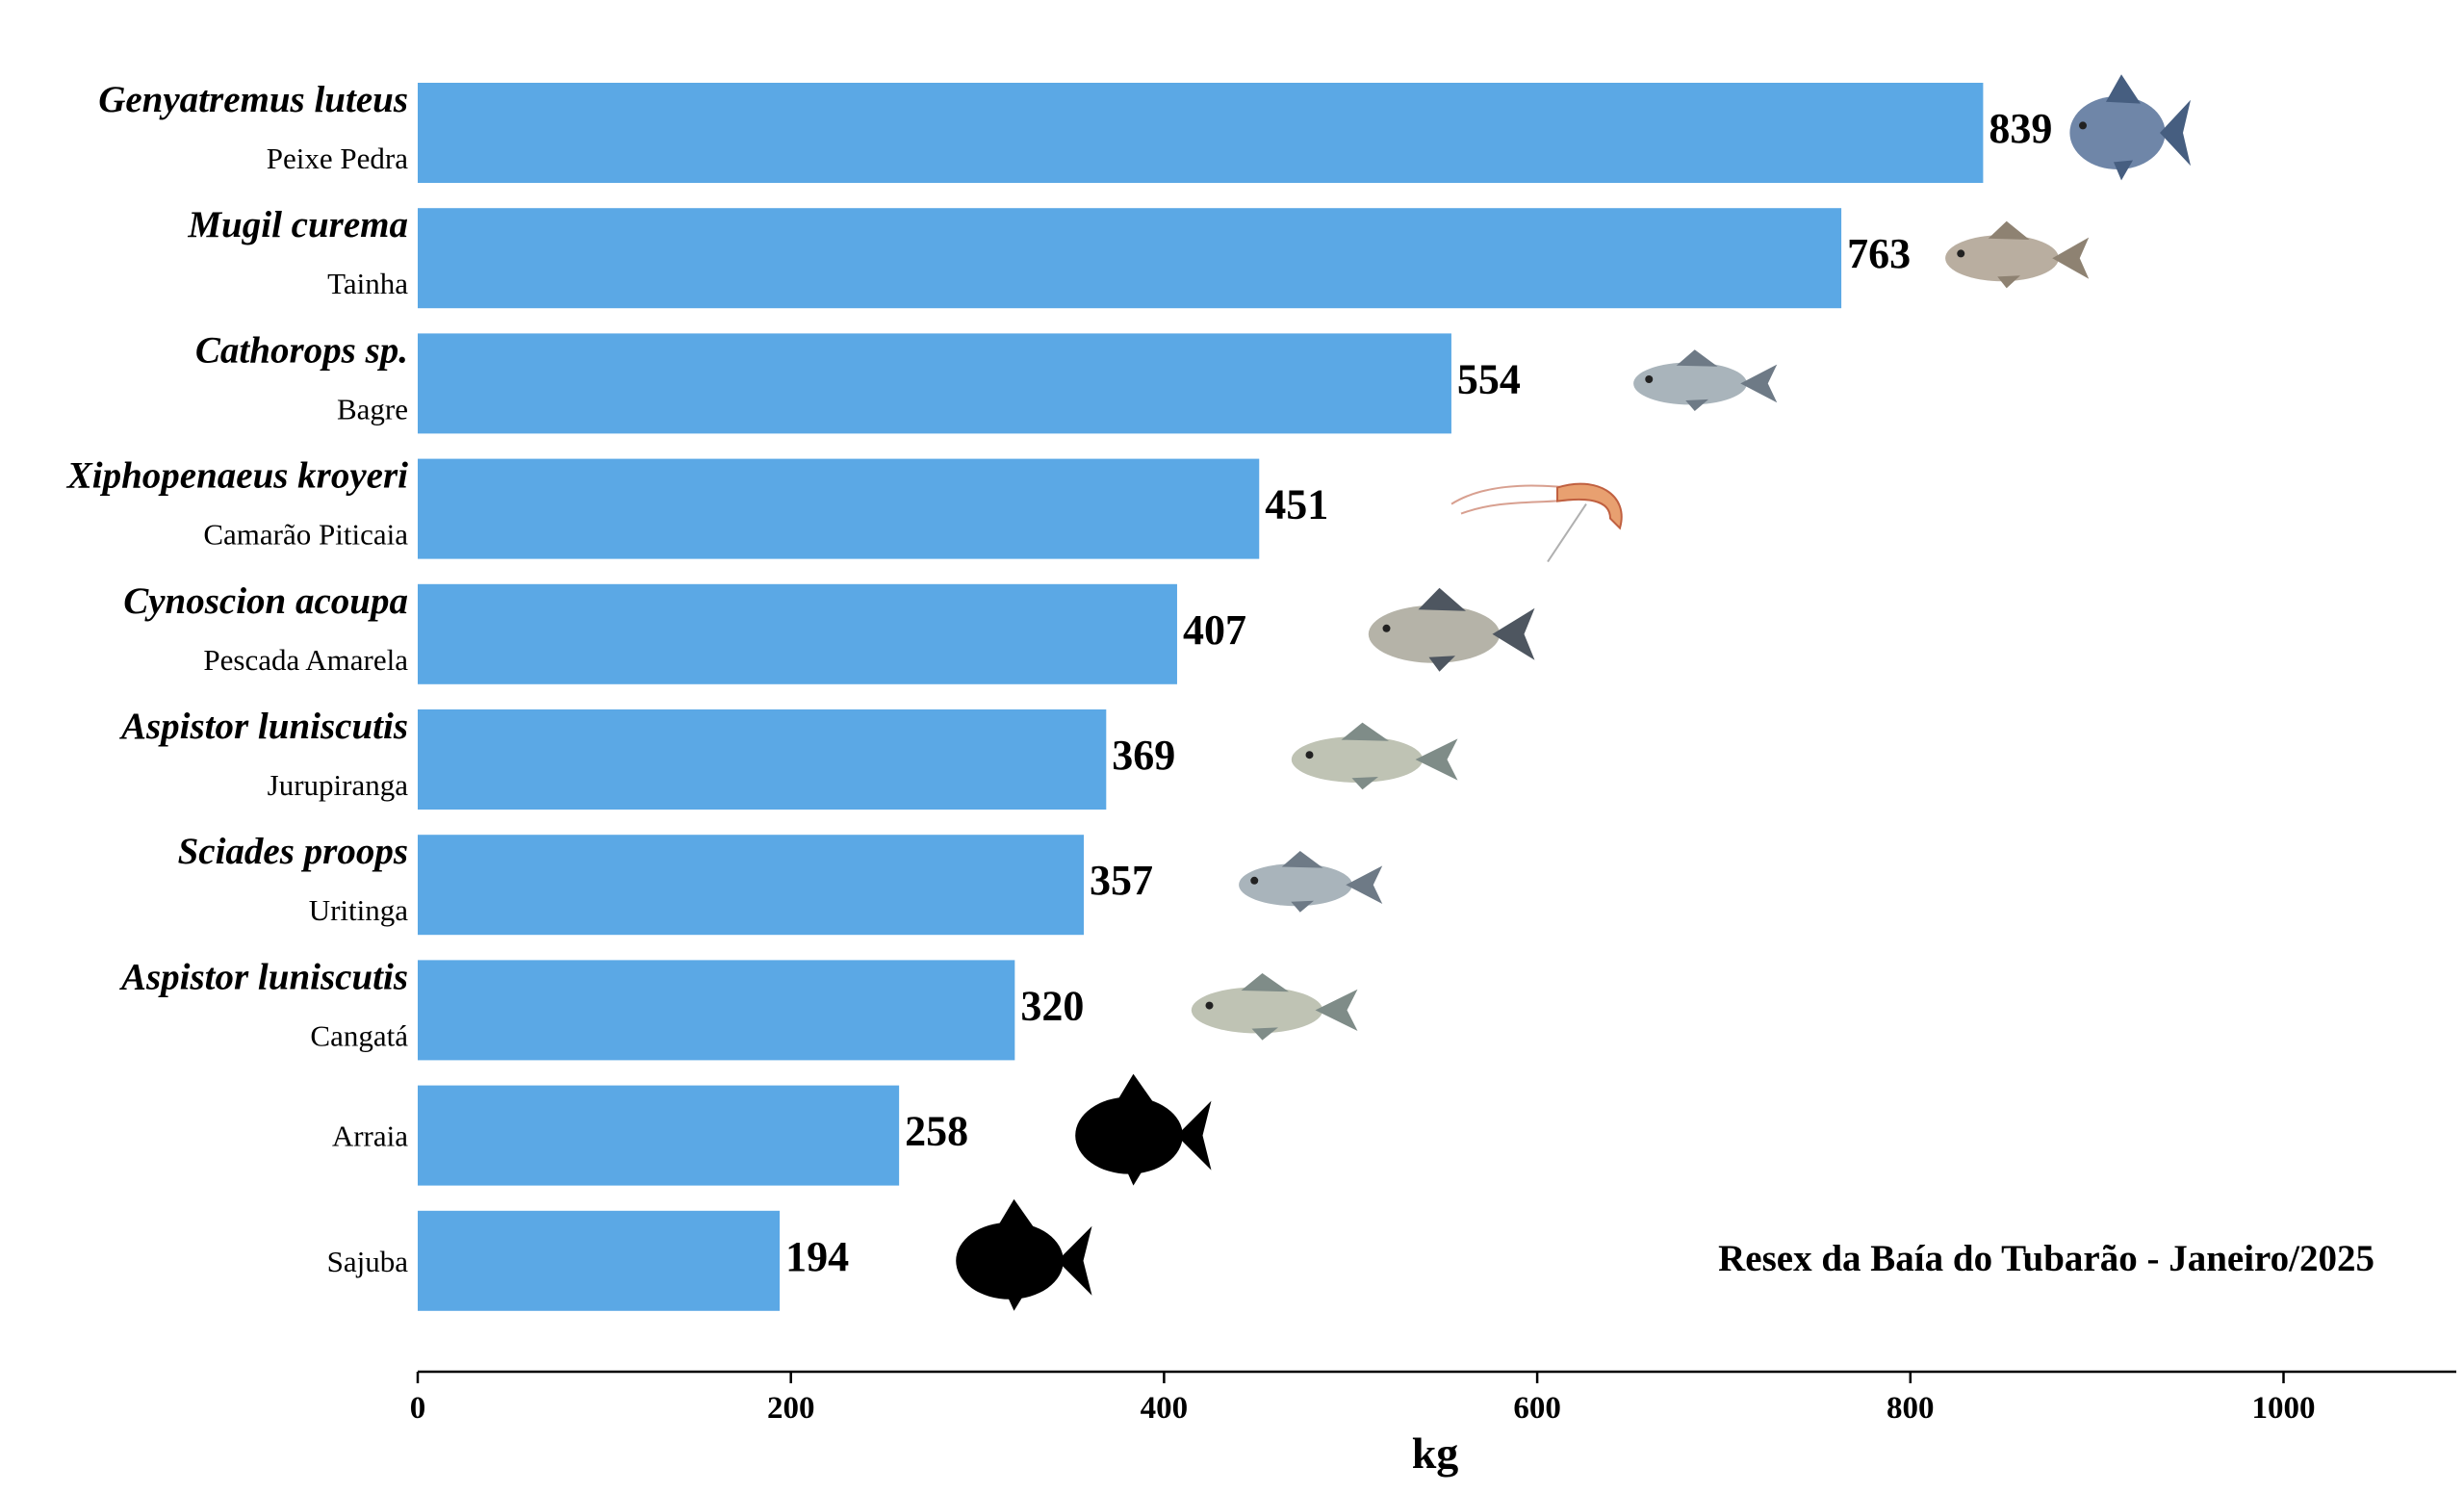 The width and height of the screenshot is (2464, 1493). Describe the element at coordinates (2020, 128) in the screenshot. I see `data-label: 839` at that location.